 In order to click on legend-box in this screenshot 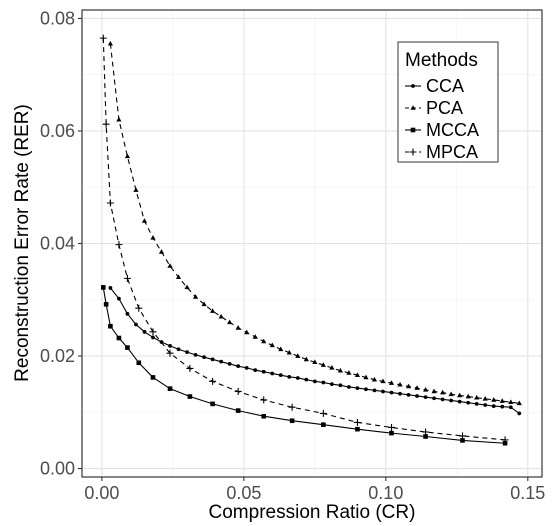, I will do `click(448, 102)`.